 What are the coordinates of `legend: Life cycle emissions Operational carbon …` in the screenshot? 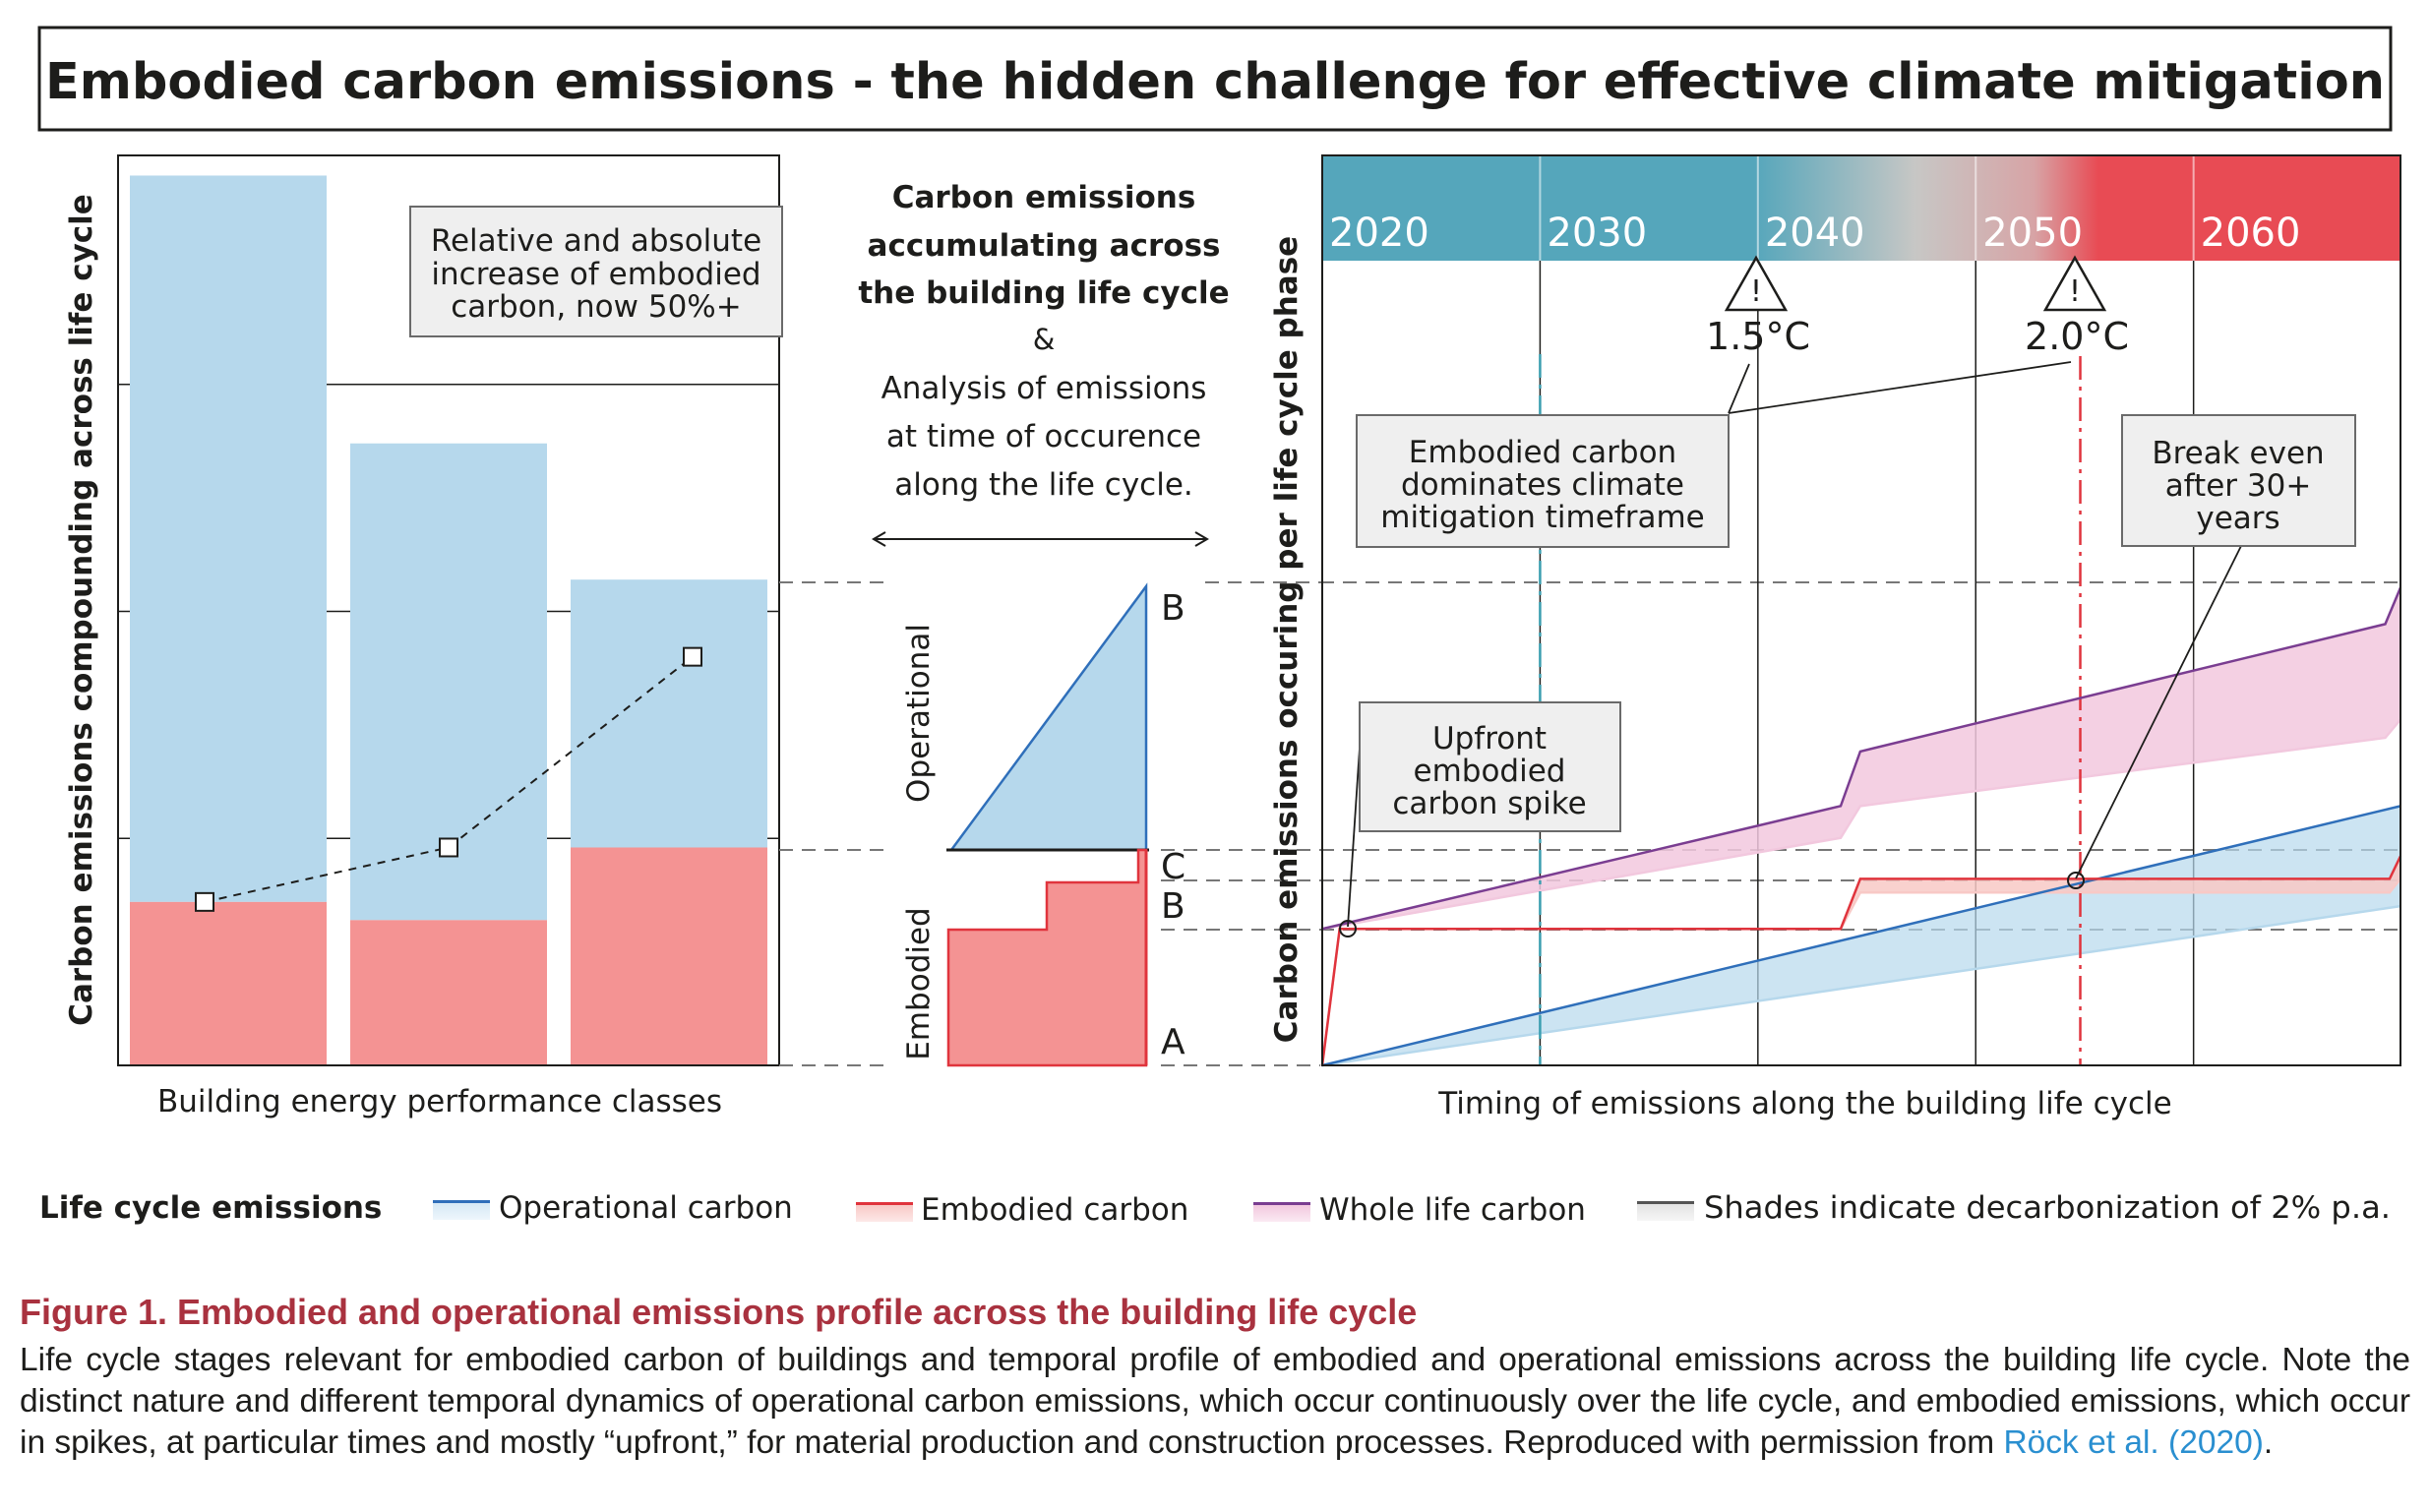 It's located at (1215, 1209).